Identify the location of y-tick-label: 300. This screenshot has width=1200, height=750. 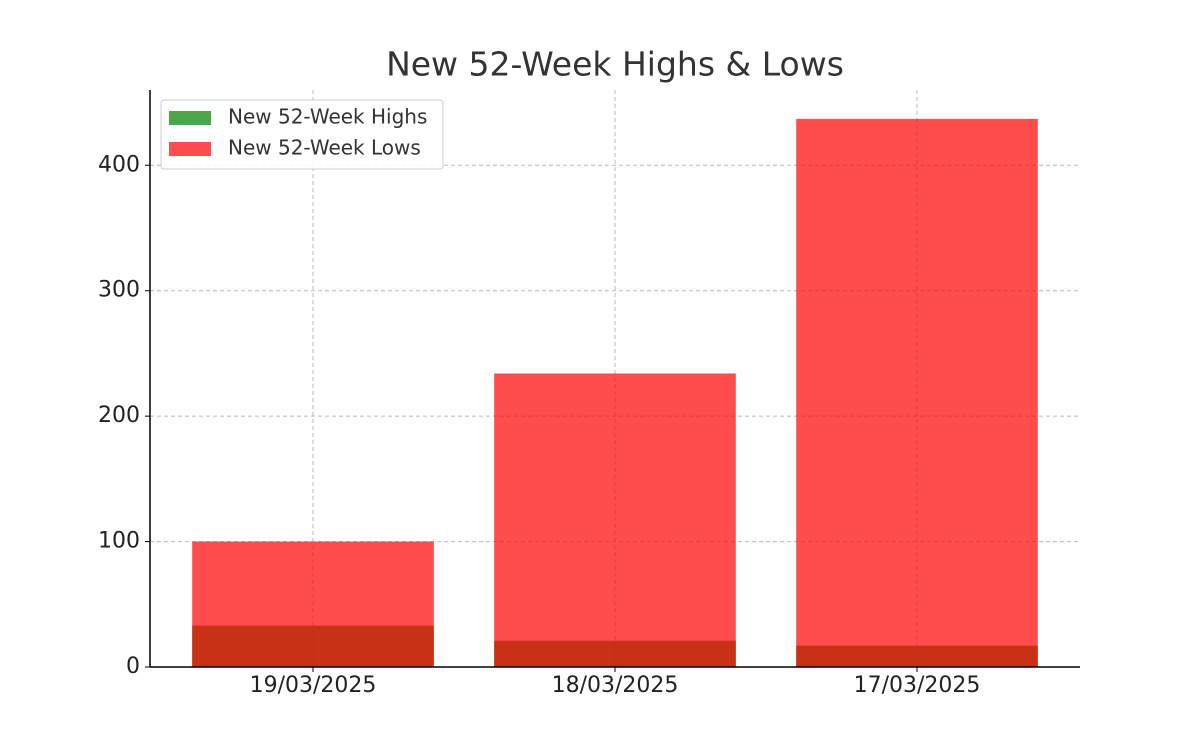
(119, 290).